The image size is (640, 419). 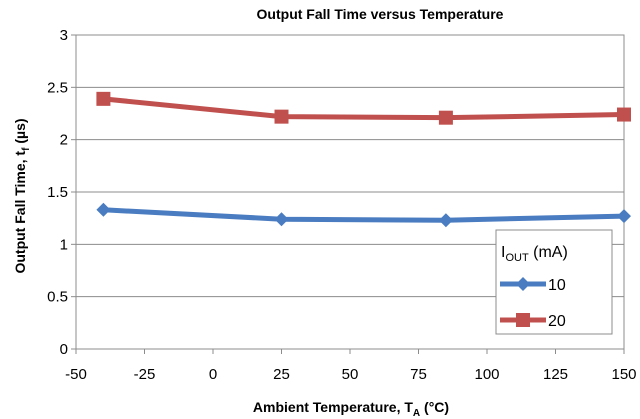 I want to click on legend-title: IOUT (mA), so click(x=534, y=254).